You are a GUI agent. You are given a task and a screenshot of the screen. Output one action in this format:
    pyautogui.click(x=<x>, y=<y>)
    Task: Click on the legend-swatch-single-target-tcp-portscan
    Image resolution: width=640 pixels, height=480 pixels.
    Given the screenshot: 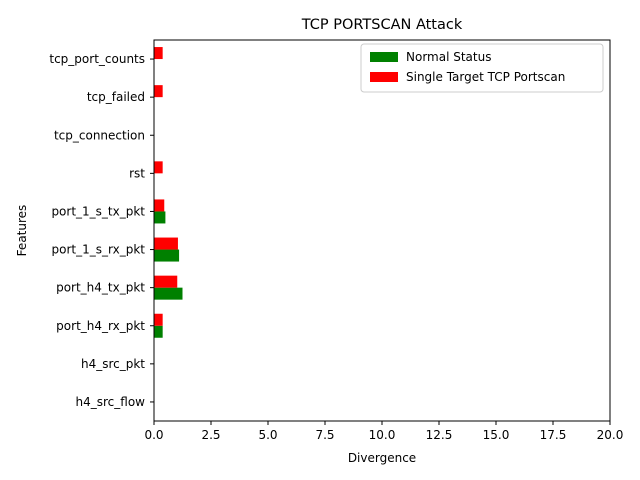 What is the action you would take?
    pyautogui.click(x=384, y=77)
    